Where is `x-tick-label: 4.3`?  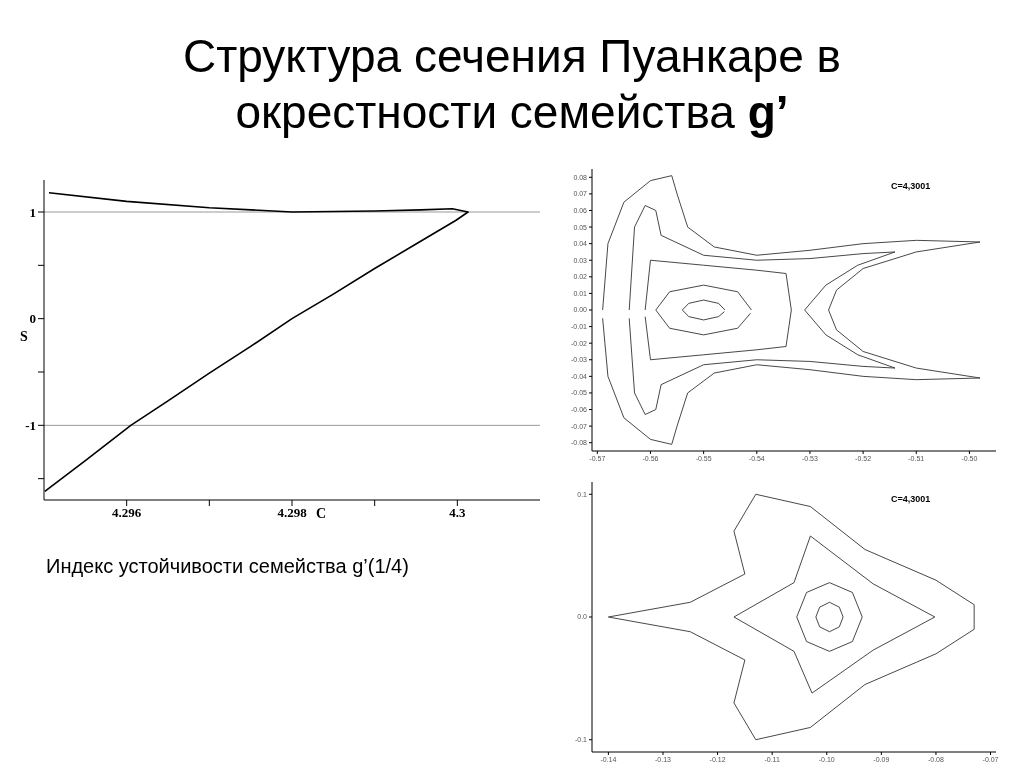
x-tick-label: 4.3 is located at coordinates (457, 513).